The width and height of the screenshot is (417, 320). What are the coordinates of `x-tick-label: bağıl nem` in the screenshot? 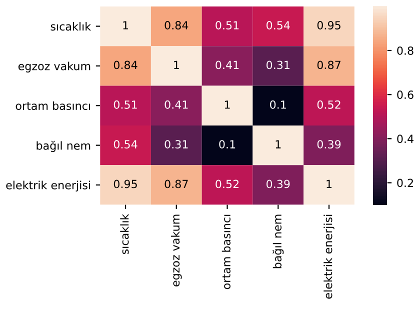 It's located at (278, 241).